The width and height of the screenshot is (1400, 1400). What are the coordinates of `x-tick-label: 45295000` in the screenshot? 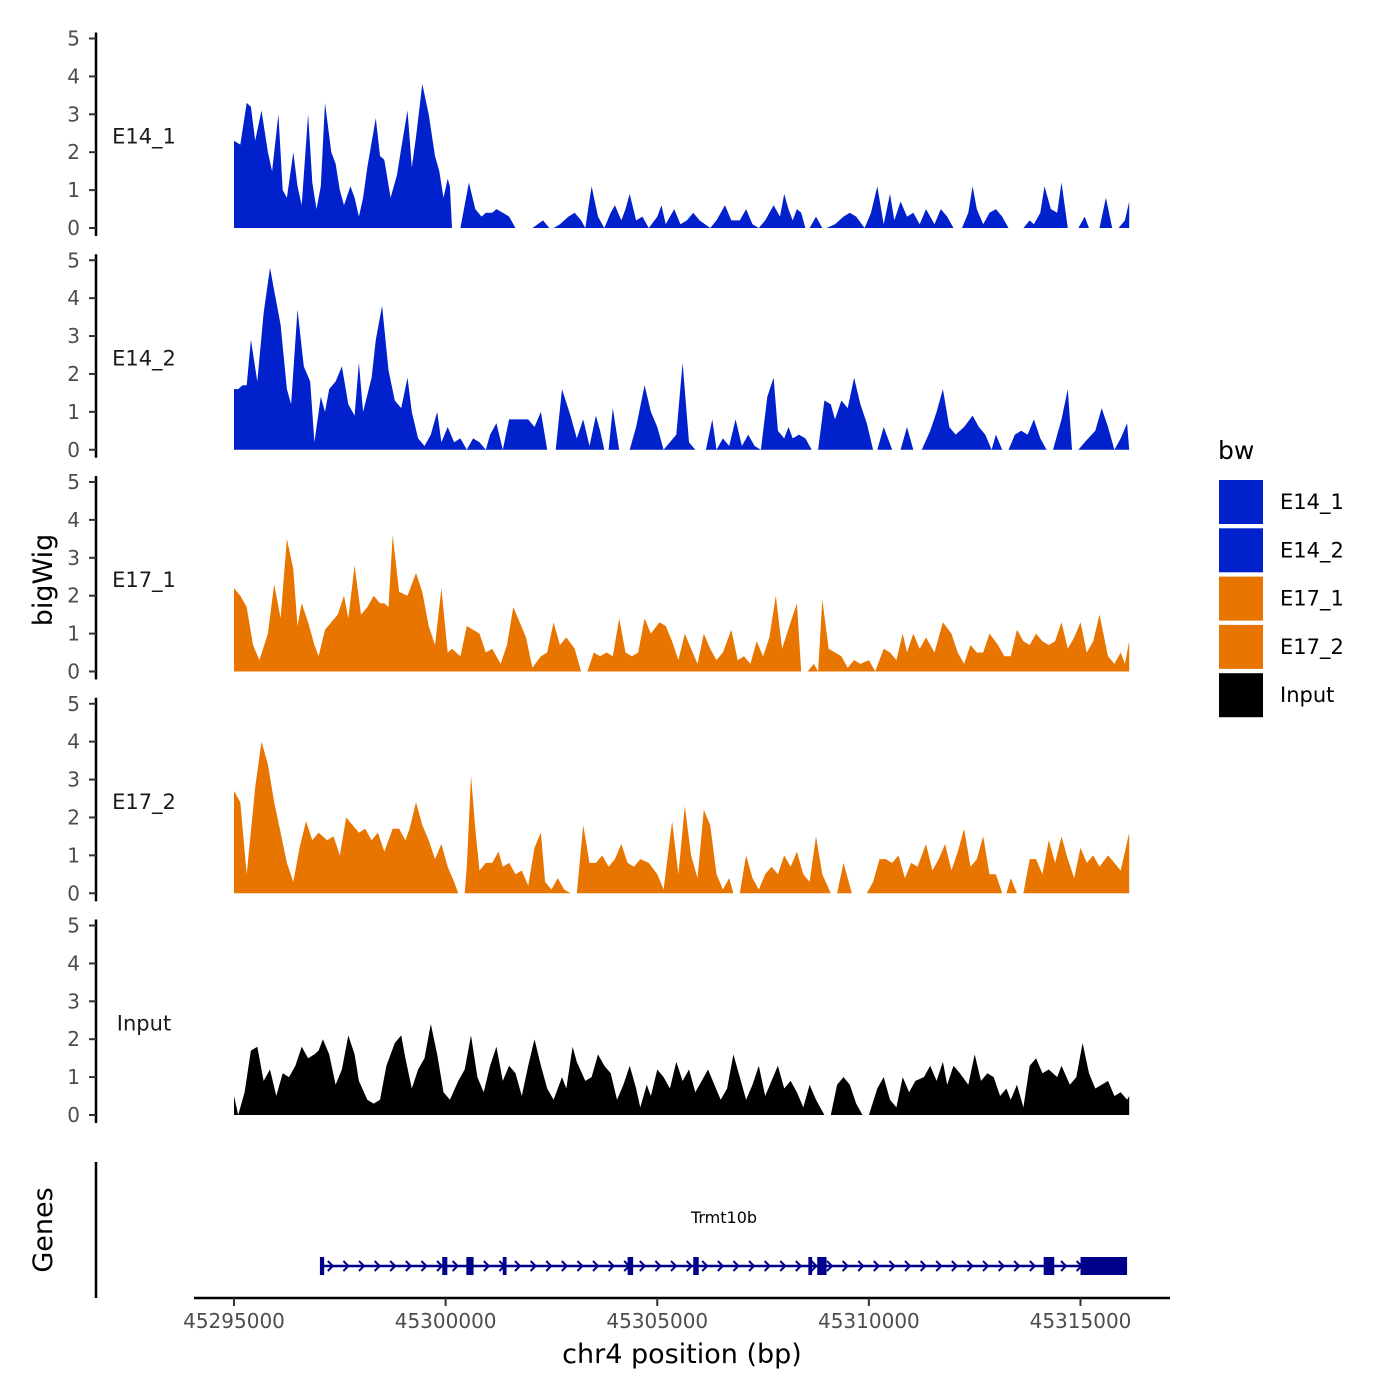 It's located at (234, 1321).